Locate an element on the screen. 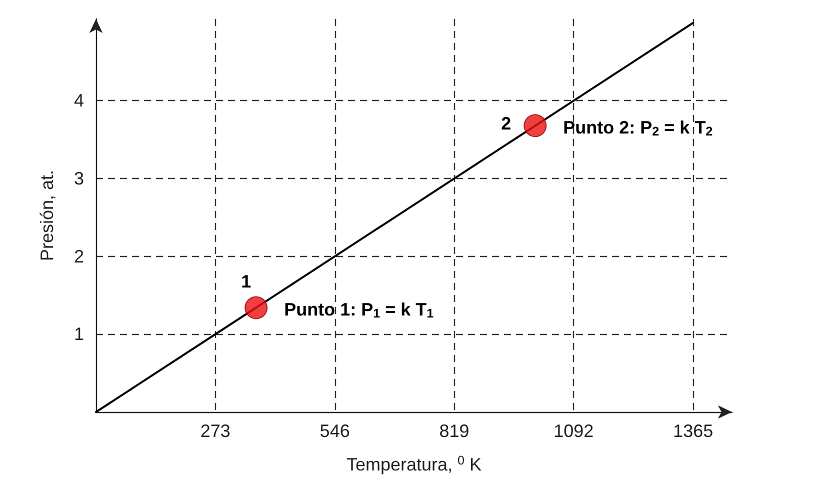  x-tick-label: 1092 is located at coordinates (574, 431).